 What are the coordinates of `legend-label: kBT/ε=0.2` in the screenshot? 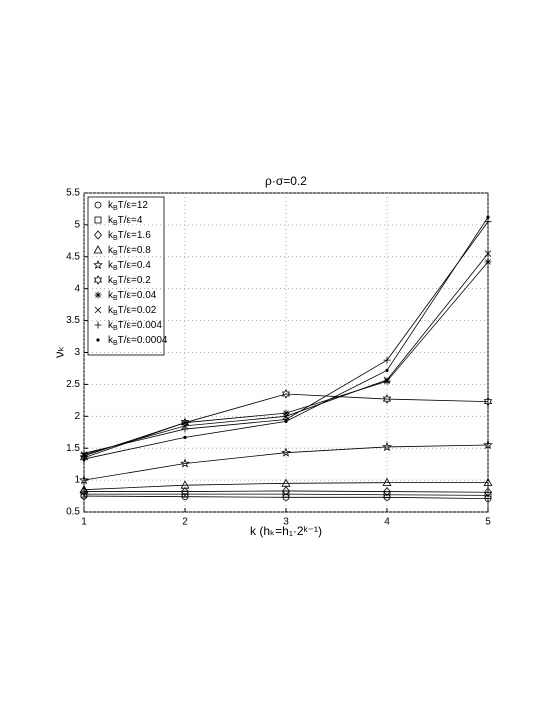 It's located at (129, 281).